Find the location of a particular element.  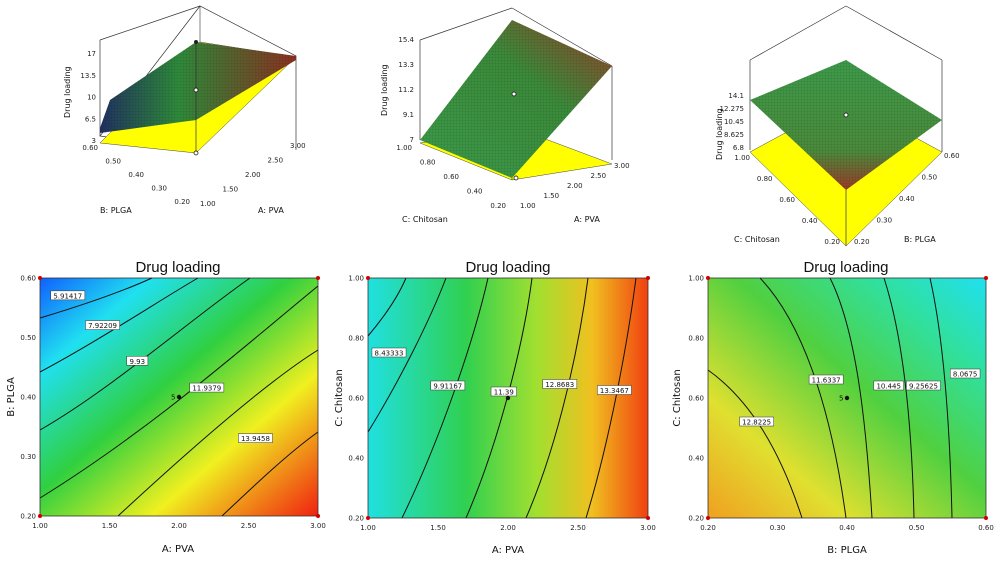

z-tick-label: 9.1 is located at coordinates (408, 115).